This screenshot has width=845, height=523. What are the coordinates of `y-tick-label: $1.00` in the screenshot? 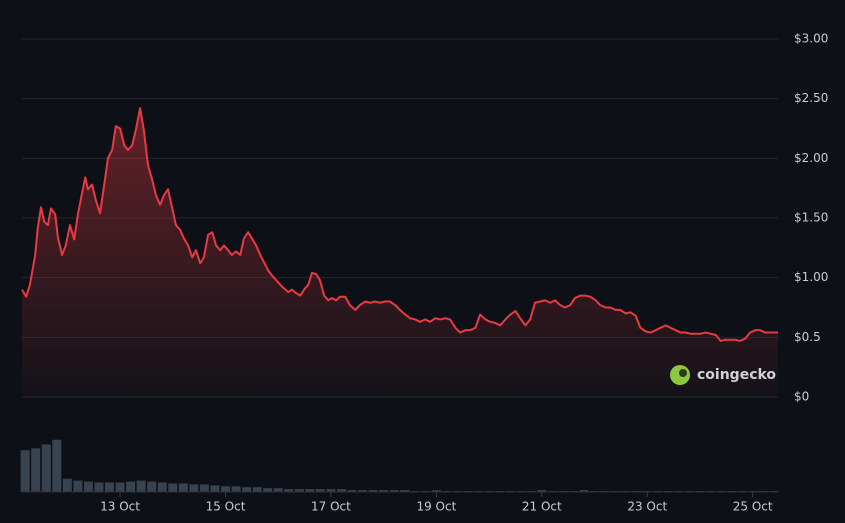 It's located at (811, 277).